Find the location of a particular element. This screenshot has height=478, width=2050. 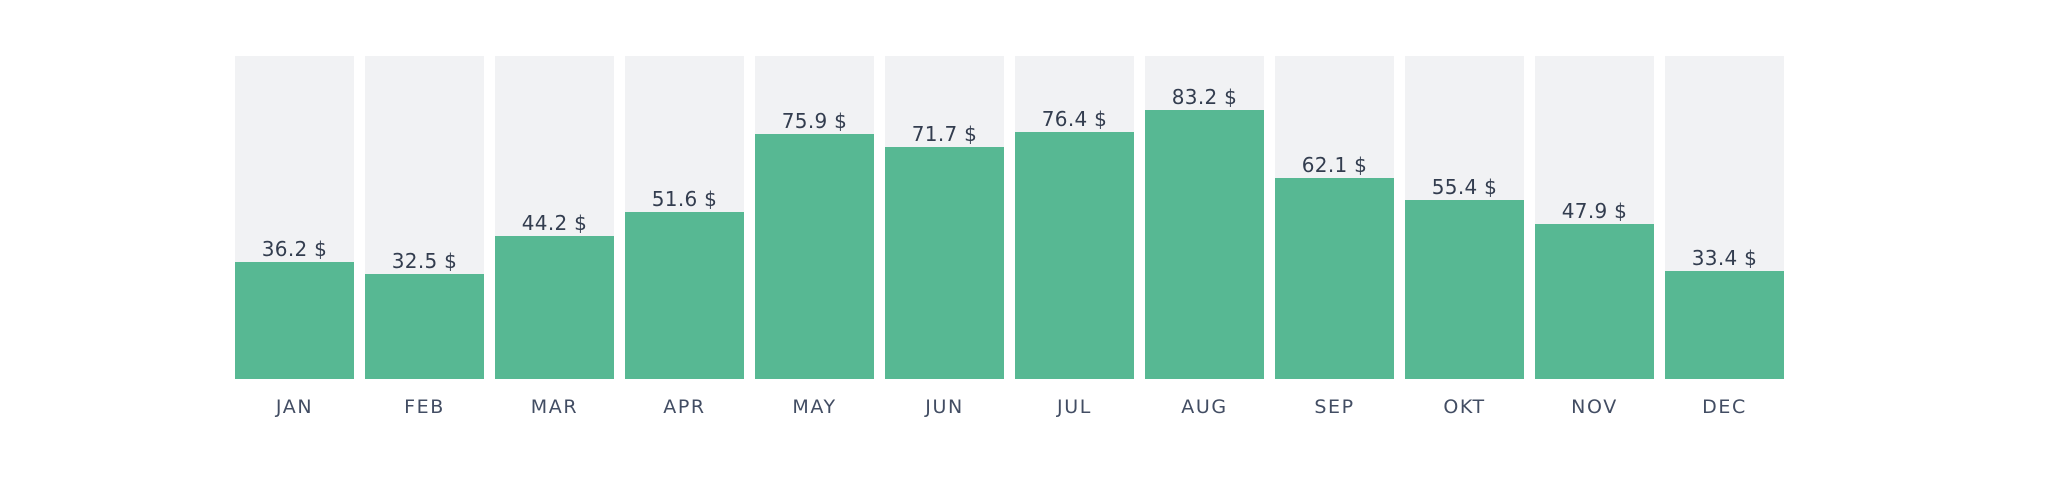

bar-track: 62.1 $ is located at coordinates (1334, 217).